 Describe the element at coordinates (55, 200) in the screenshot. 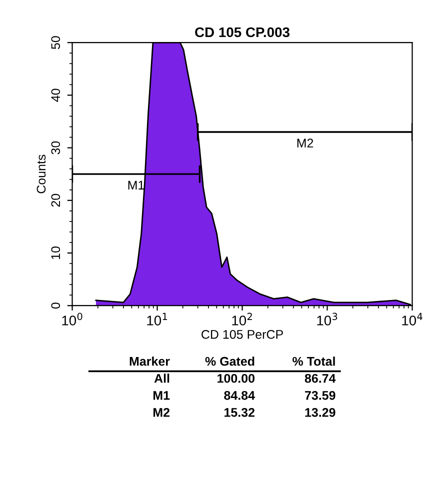

I see `y-tick-label: 20` at that location.